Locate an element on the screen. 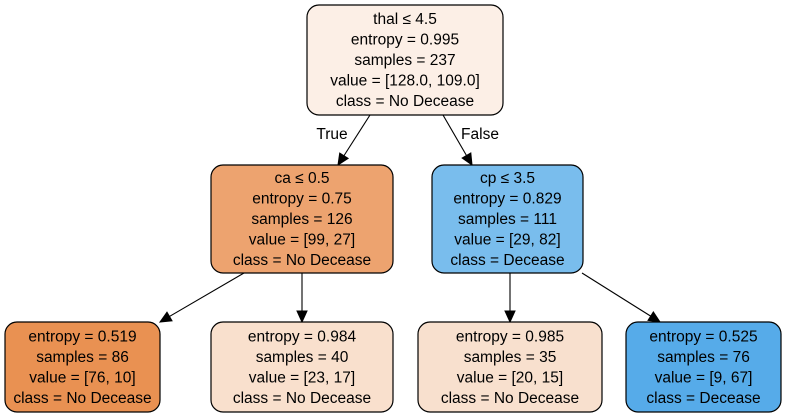 This screenshot has height=419, width=786. node-text-line: samples = 111 is located at coordinates (507, 219).